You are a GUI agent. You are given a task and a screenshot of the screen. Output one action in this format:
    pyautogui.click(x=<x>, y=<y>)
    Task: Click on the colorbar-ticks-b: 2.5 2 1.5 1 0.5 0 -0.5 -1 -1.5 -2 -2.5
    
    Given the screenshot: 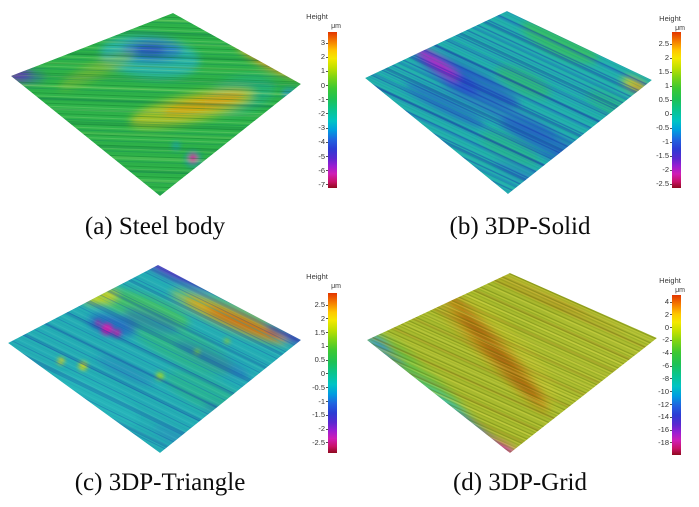 What is the action you would take?
    pyautogui.click(x=657, y=114)
    